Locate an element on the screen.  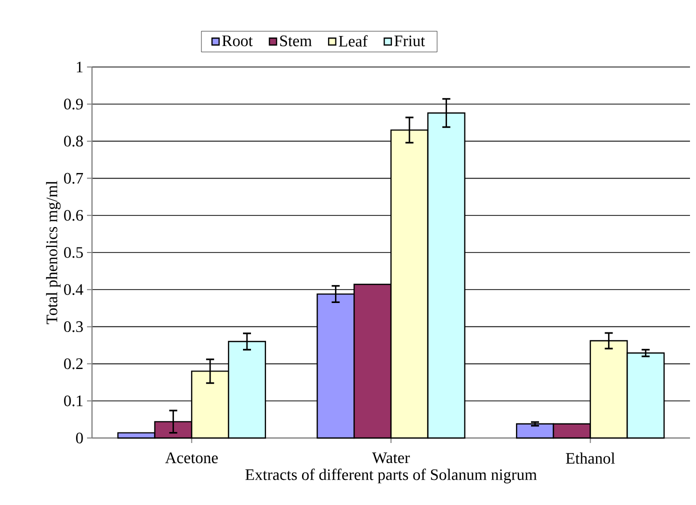
y-tick-label: 0.4 is located at coordinates (74, 290).